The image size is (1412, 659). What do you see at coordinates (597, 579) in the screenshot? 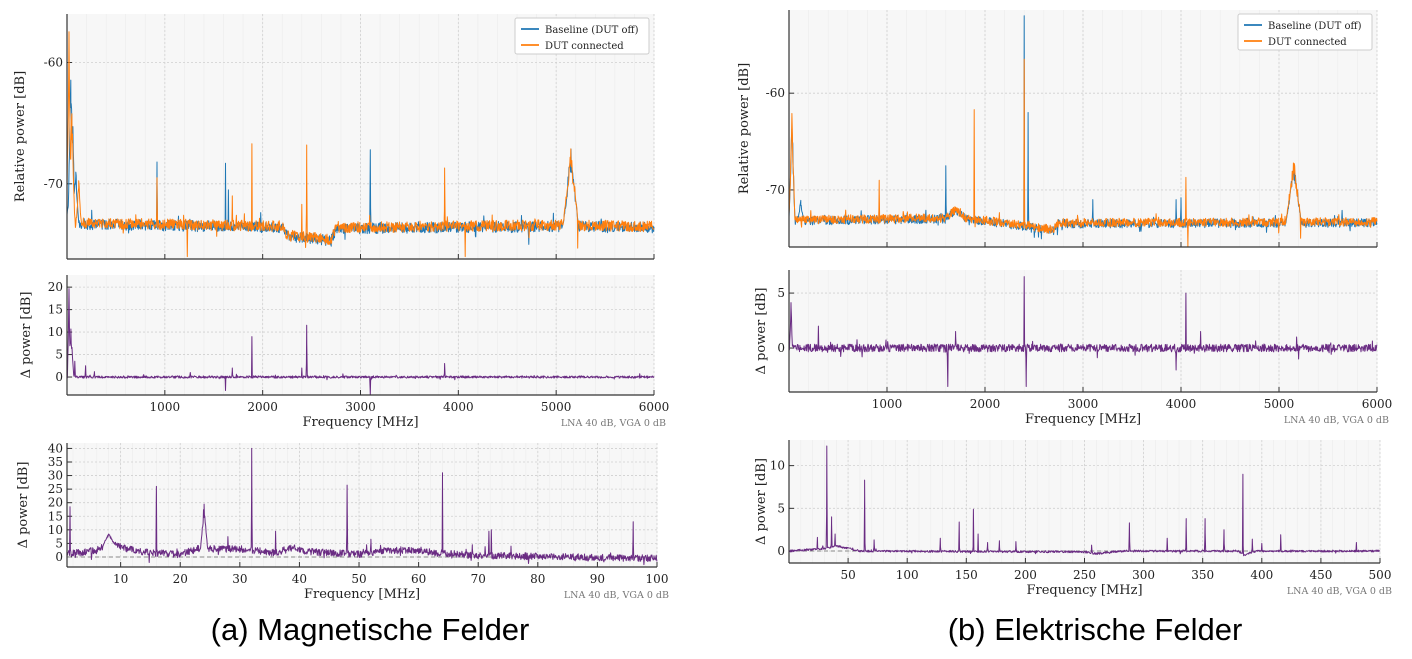
I see `x-tick-label: 90` at bounding box center [597, 579].